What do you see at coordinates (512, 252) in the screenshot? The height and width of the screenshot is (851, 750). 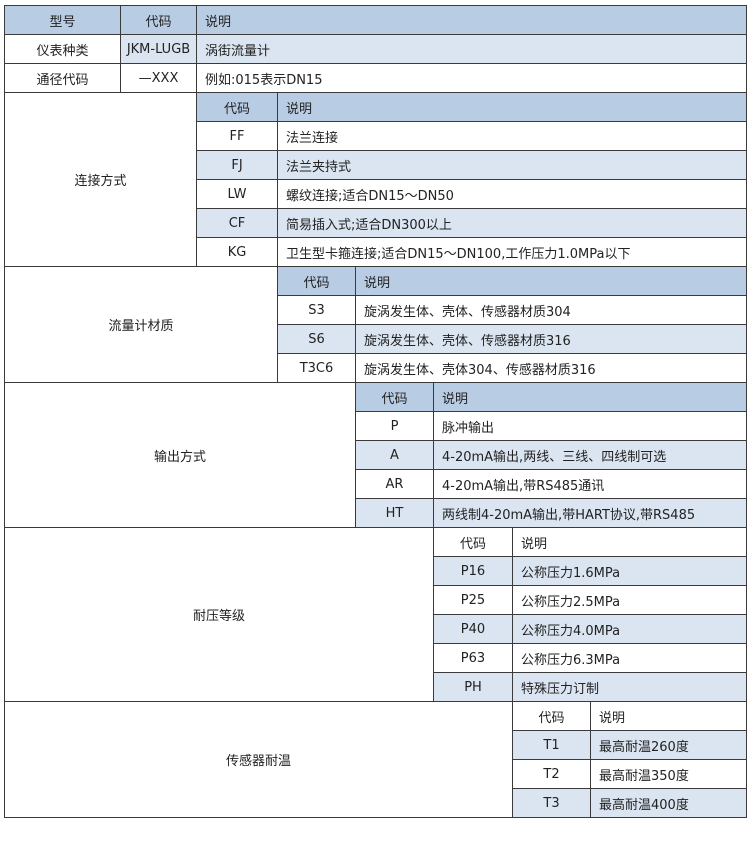 I see `item-desc: 卫生型卡箍连接;适合DN15～DN100,工作压力1.0MPa以下` at bounding box center [512, 252].